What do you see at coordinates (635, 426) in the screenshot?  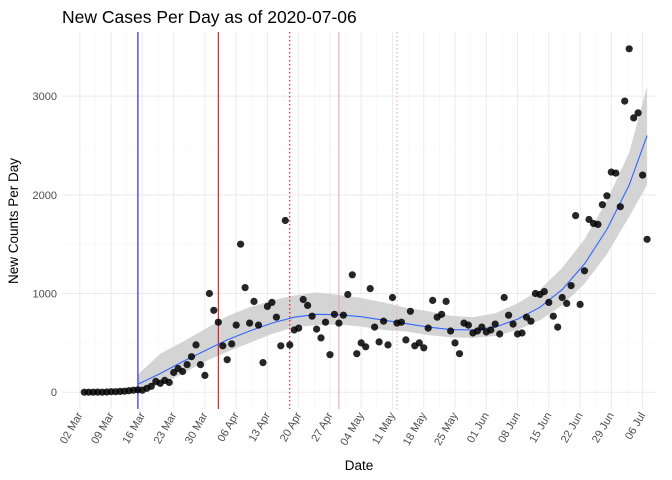 I see `x-tick-label: 06 Jul` at bounding box center [635, 426].